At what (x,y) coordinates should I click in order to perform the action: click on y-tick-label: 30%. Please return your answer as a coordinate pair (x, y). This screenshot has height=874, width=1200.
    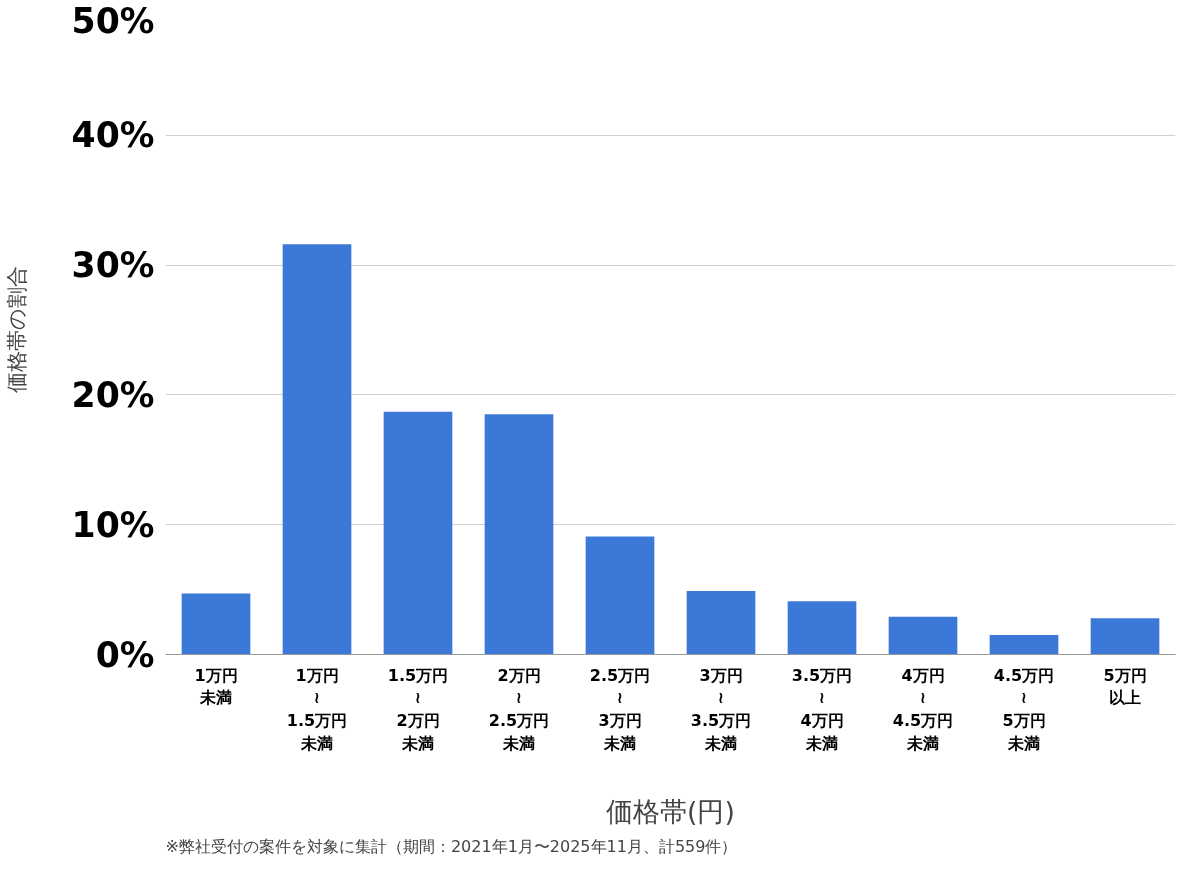
    Looking at the image, I should click on (113, 265).